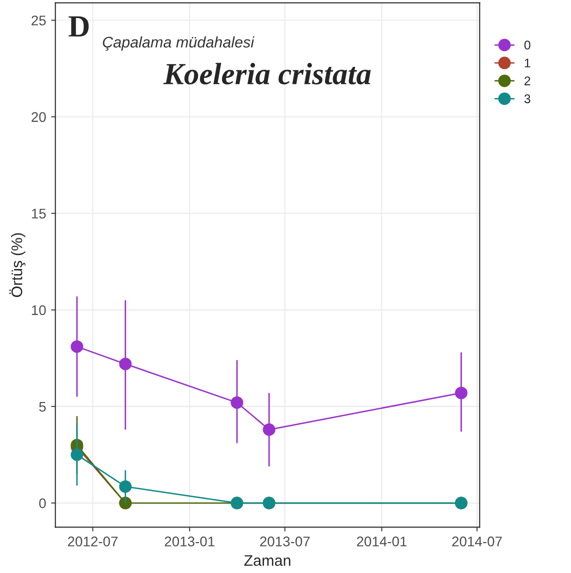  I want to click on text: Koeleria cristata, so click(267, 73).